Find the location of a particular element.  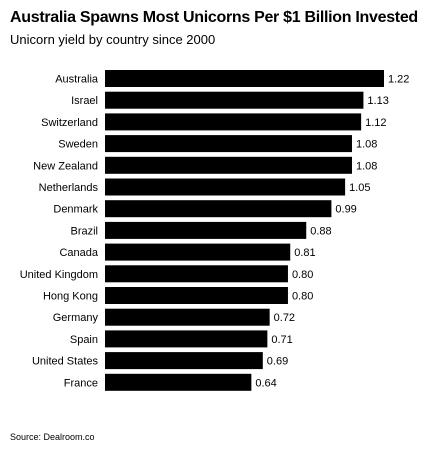

category-label: Canada is located at coordinates (78, 253).